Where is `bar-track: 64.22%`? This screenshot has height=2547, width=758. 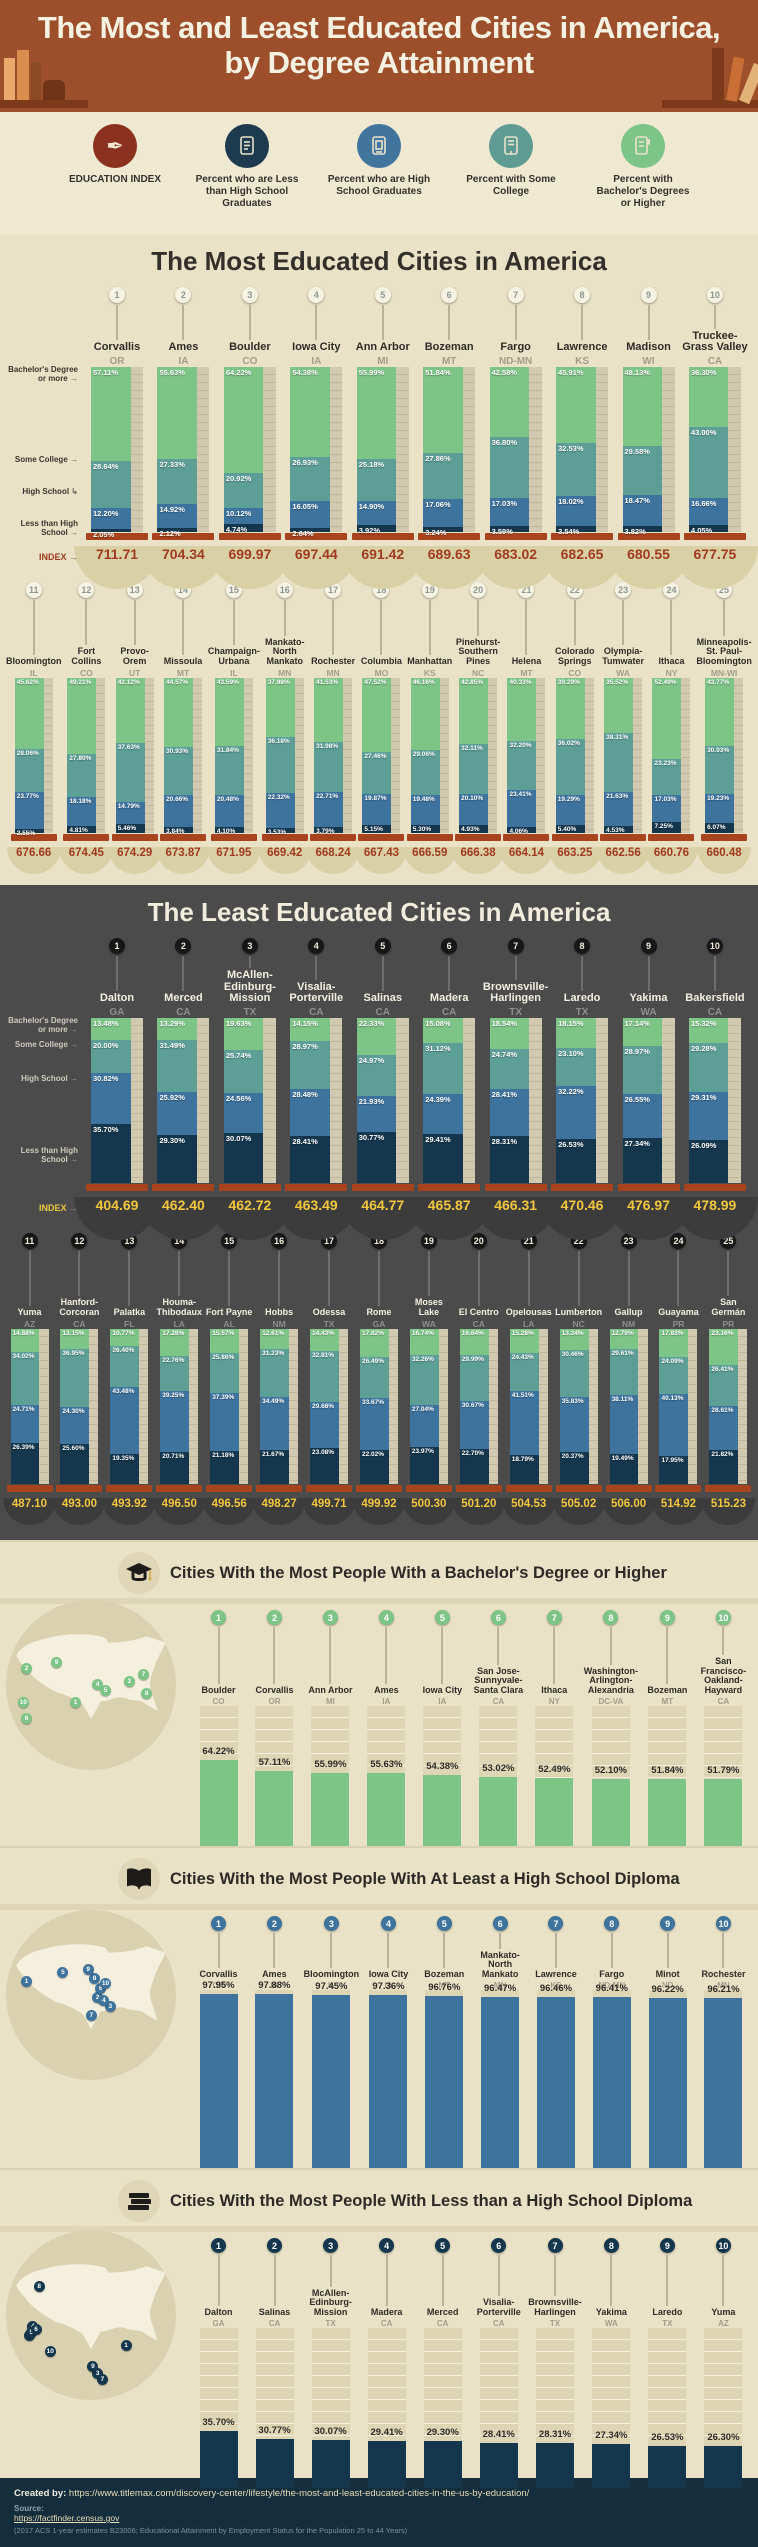 bar-track: 64.22% is located at coordinates (218, 1782).